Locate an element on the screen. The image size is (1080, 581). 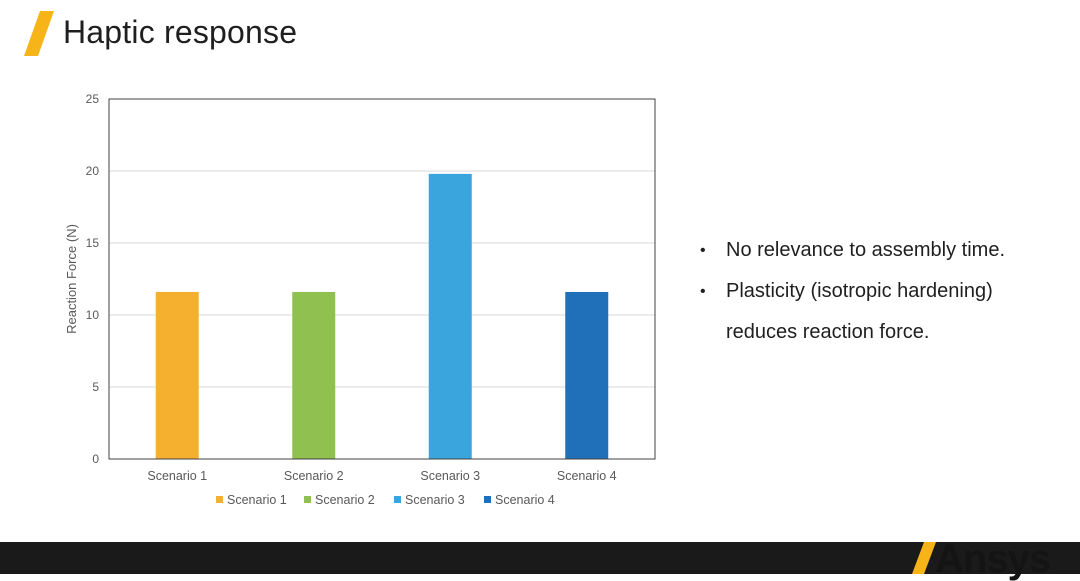
x-tick-label: Scenario 2 is located at coordinates (314, 476).